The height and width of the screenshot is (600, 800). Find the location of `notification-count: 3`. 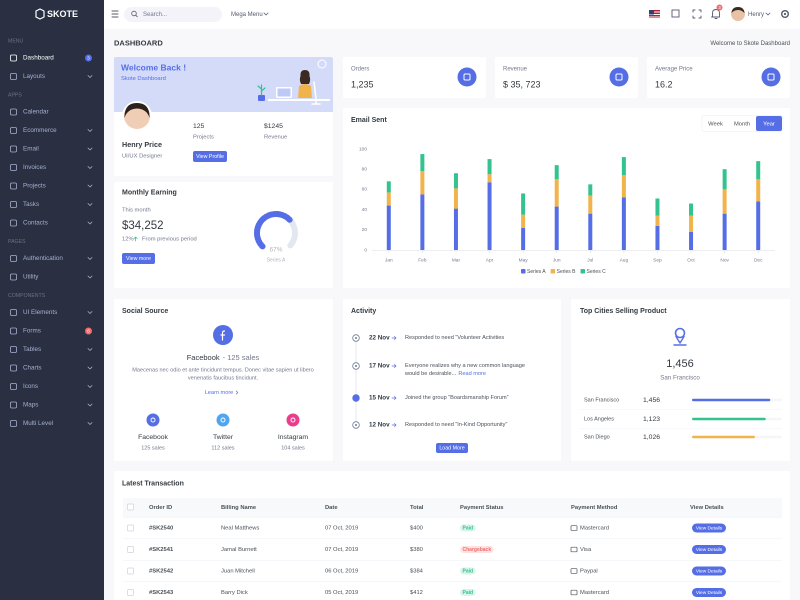

notification-count: 3 is located at coordinates (719, 7).